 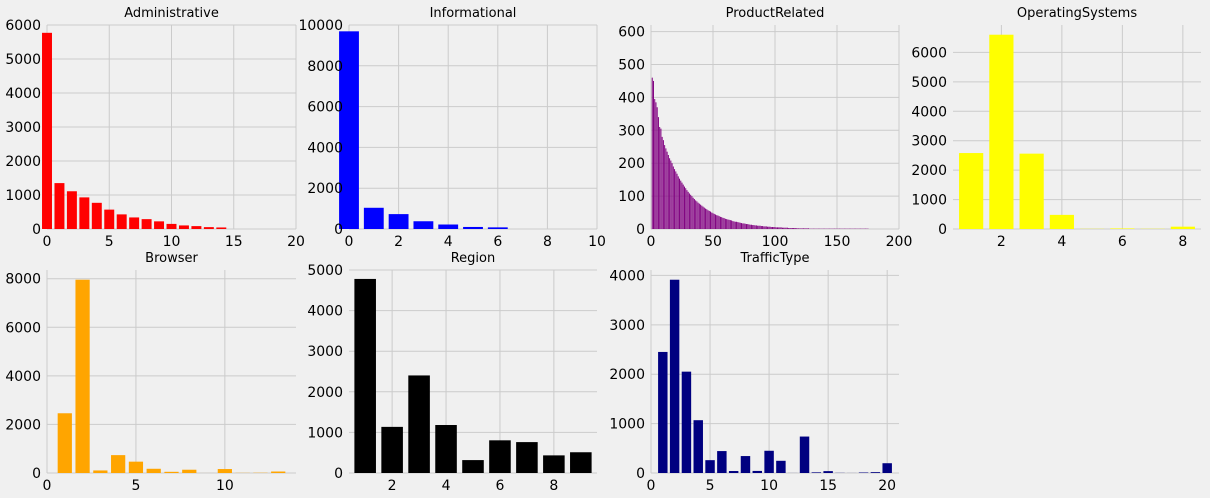 I want to click on y-tick-label: 6000, so click(x=325, y=108).